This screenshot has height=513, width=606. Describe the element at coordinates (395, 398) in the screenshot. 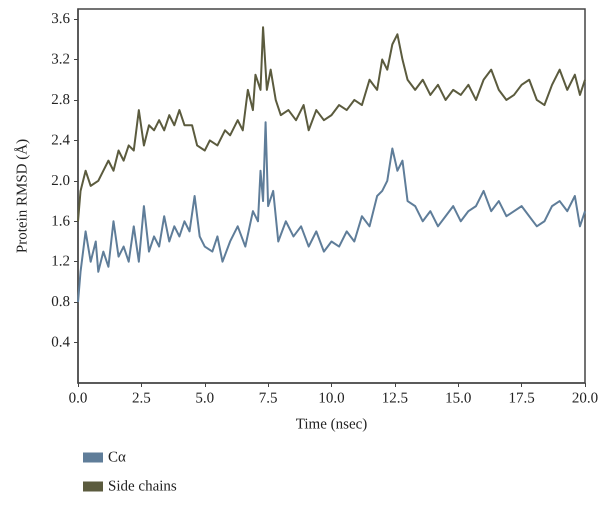

I see `x-tick-label: 12.5` at that location.